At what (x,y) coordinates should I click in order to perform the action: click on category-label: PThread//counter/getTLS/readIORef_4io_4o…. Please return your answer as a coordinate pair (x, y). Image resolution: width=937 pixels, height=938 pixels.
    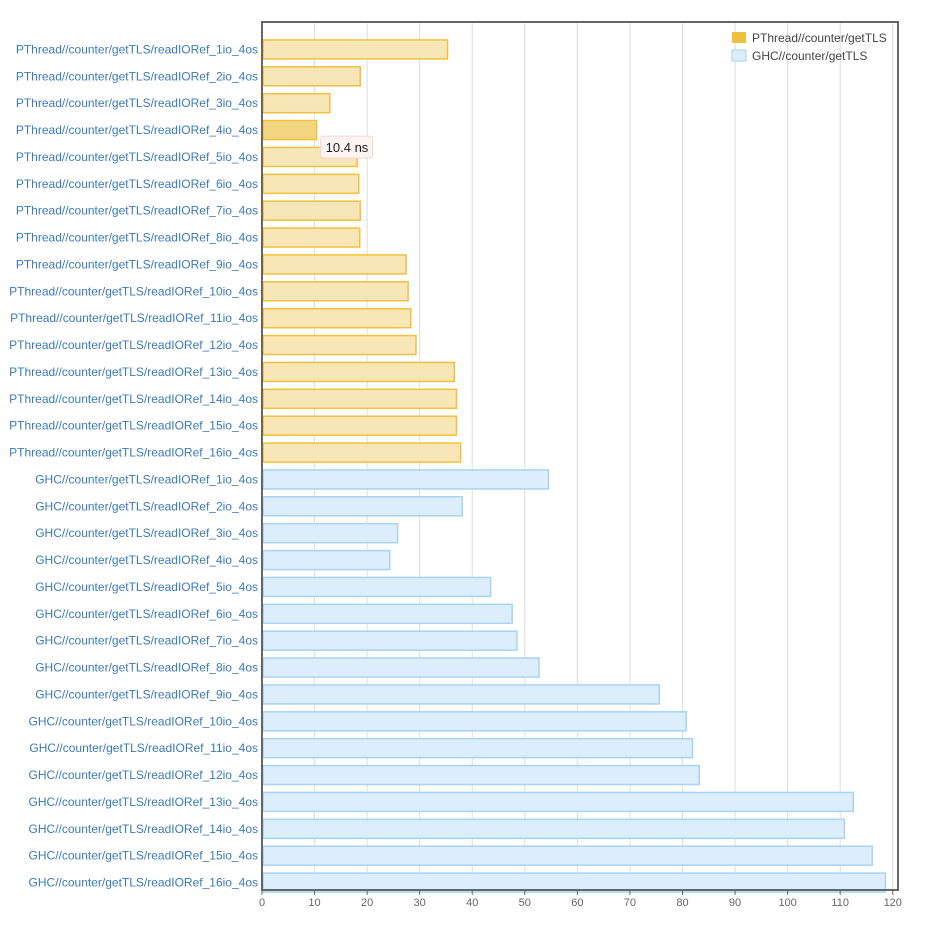
    Looking at the image, I should click on (137, 130).